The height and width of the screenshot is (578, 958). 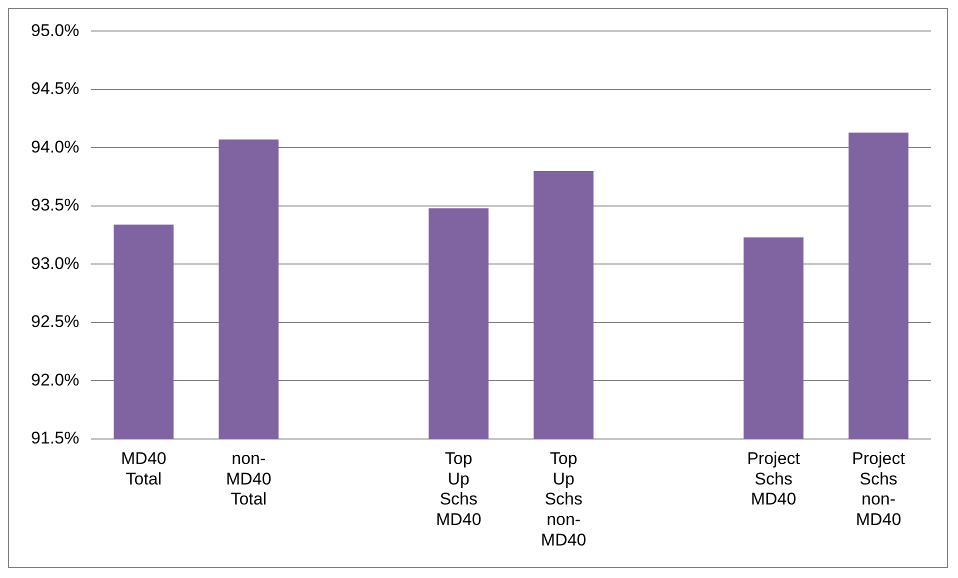 What do you see at coordinates (563, 499) in the screenshot?
I see `x-tick-label: Top Up Schs non-MD40` at bounding box center [563, 499].